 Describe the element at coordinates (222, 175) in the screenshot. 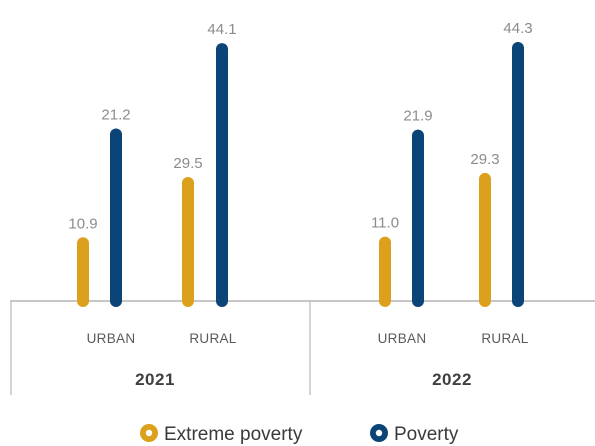

I see `bar-2021-rural-poverty` at that location.